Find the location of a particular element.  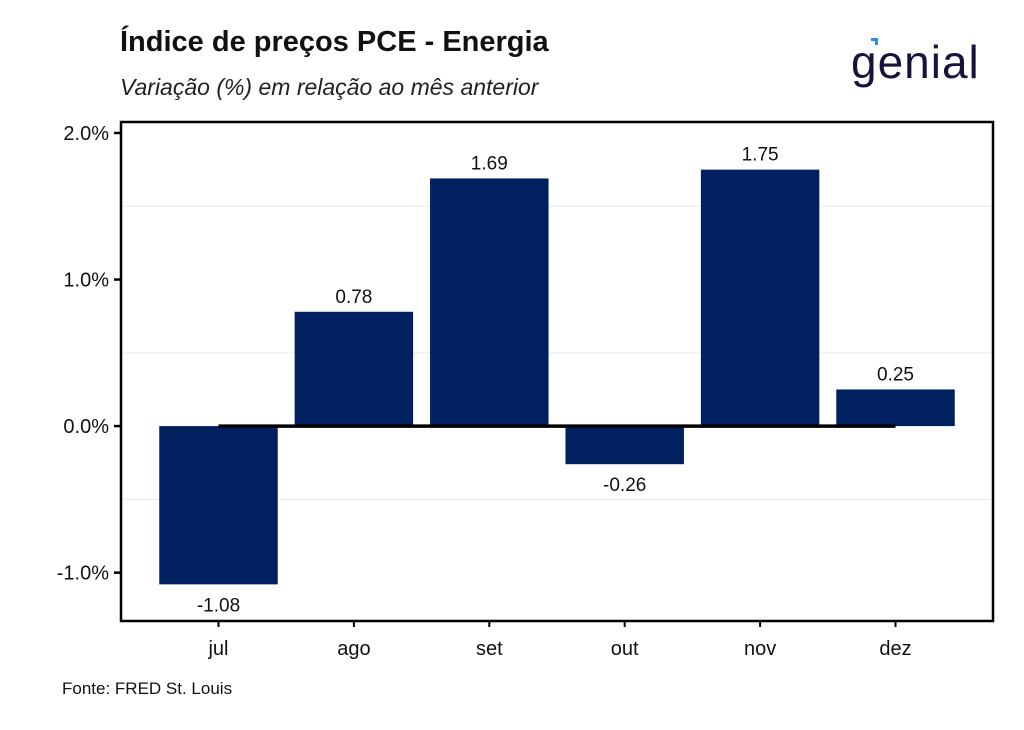

data-label: 1.75 is located at coordinates (760, 155).